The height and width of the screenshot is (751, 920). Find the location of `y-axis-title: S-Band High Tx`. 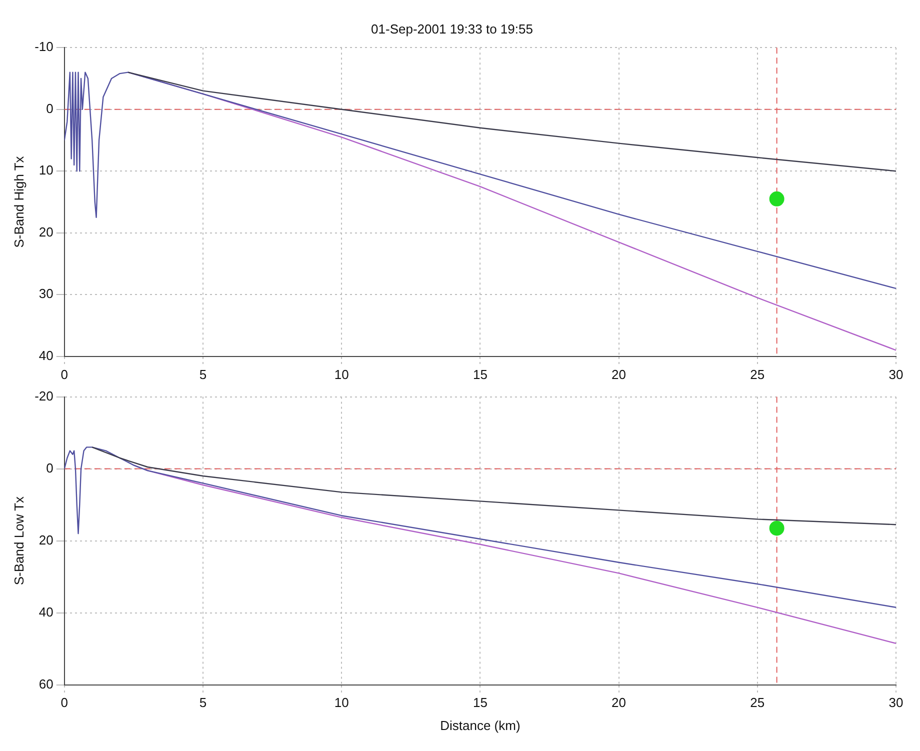

y-axis-title: S-Band High Tx is located at coordinates (18, 202).